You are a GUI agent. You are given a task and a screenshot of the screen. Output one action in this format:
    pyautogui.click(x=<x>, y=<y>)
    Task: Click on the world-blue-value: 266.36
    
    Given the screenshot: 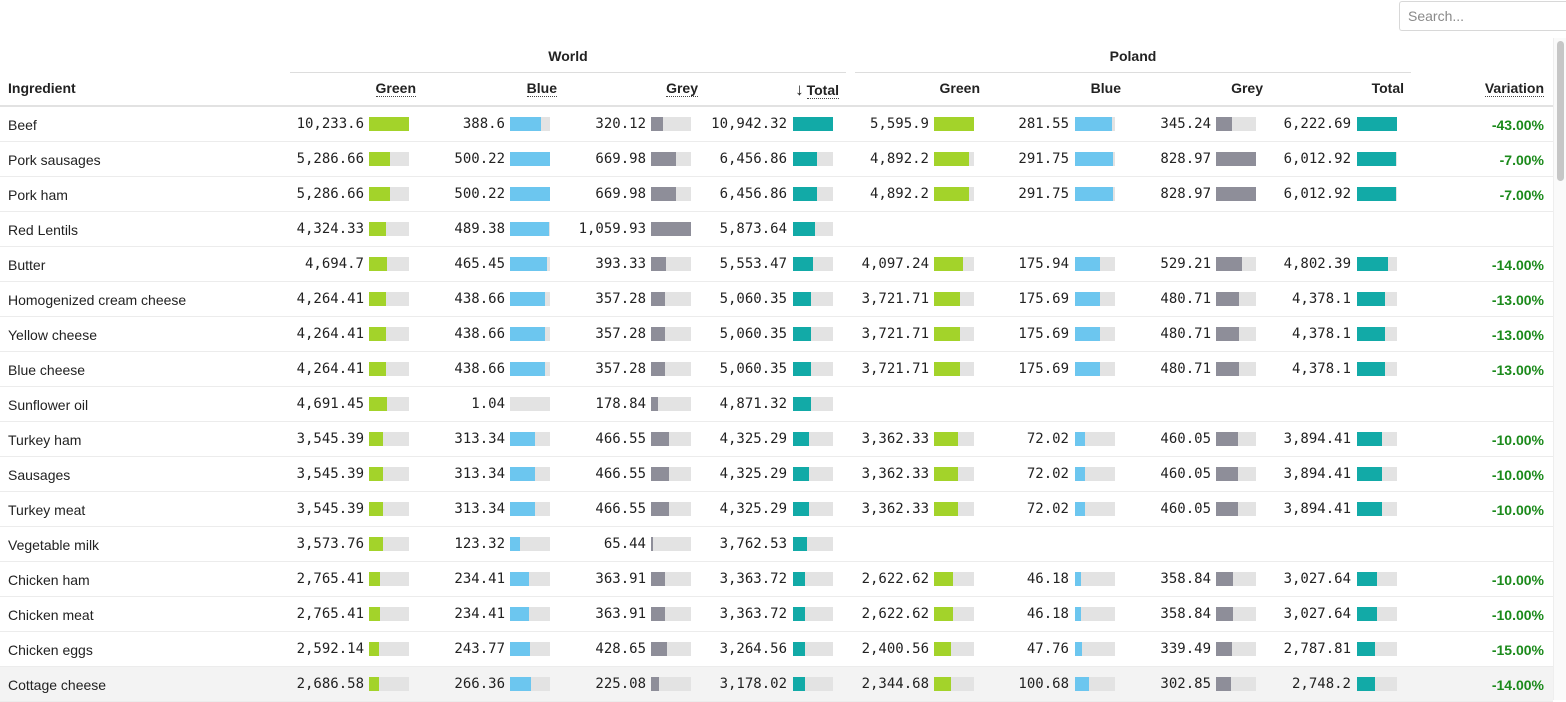 What is the action you would take?
    pyautogui.click(x=479, y=684)
    